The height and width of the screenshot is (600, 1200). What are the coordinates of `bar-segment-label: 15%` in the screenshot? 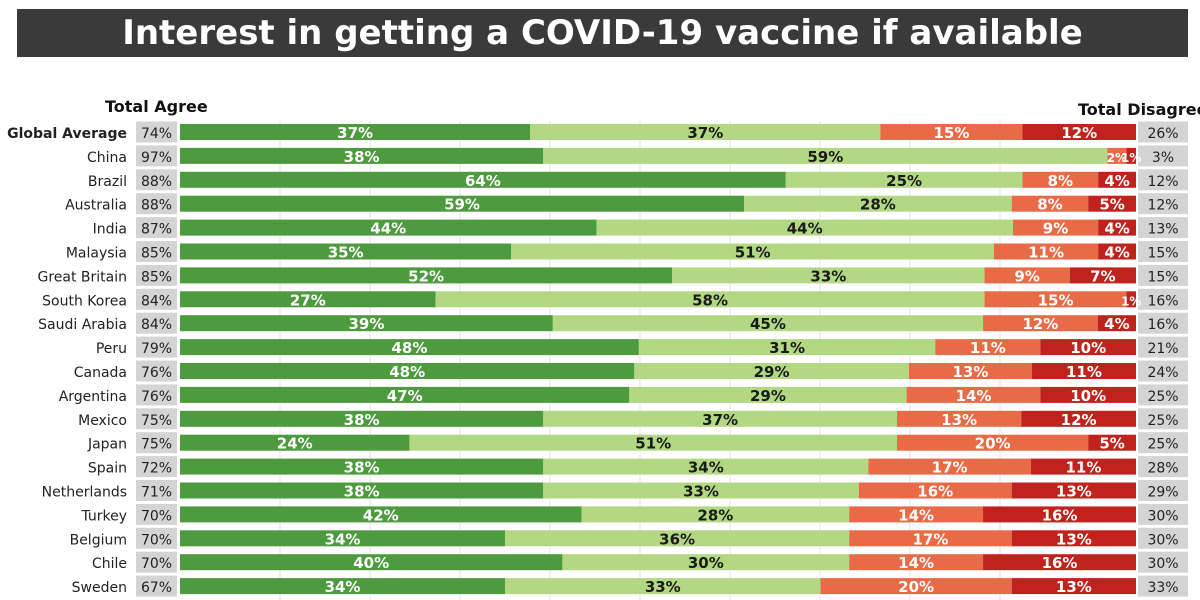 It's located at (1056, 300).